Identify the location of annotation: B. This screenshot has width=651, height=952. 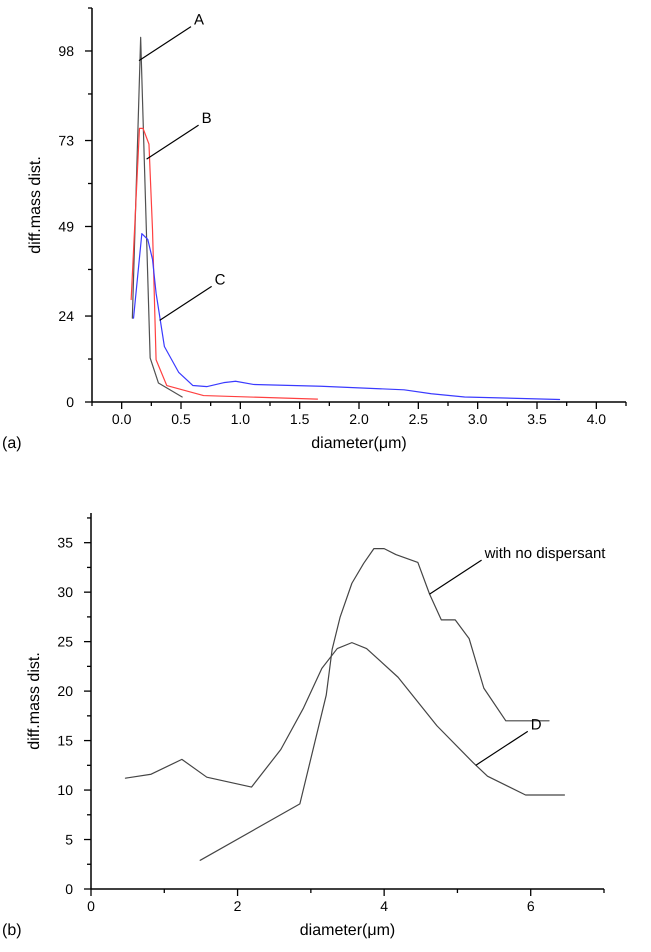
(207, 119).